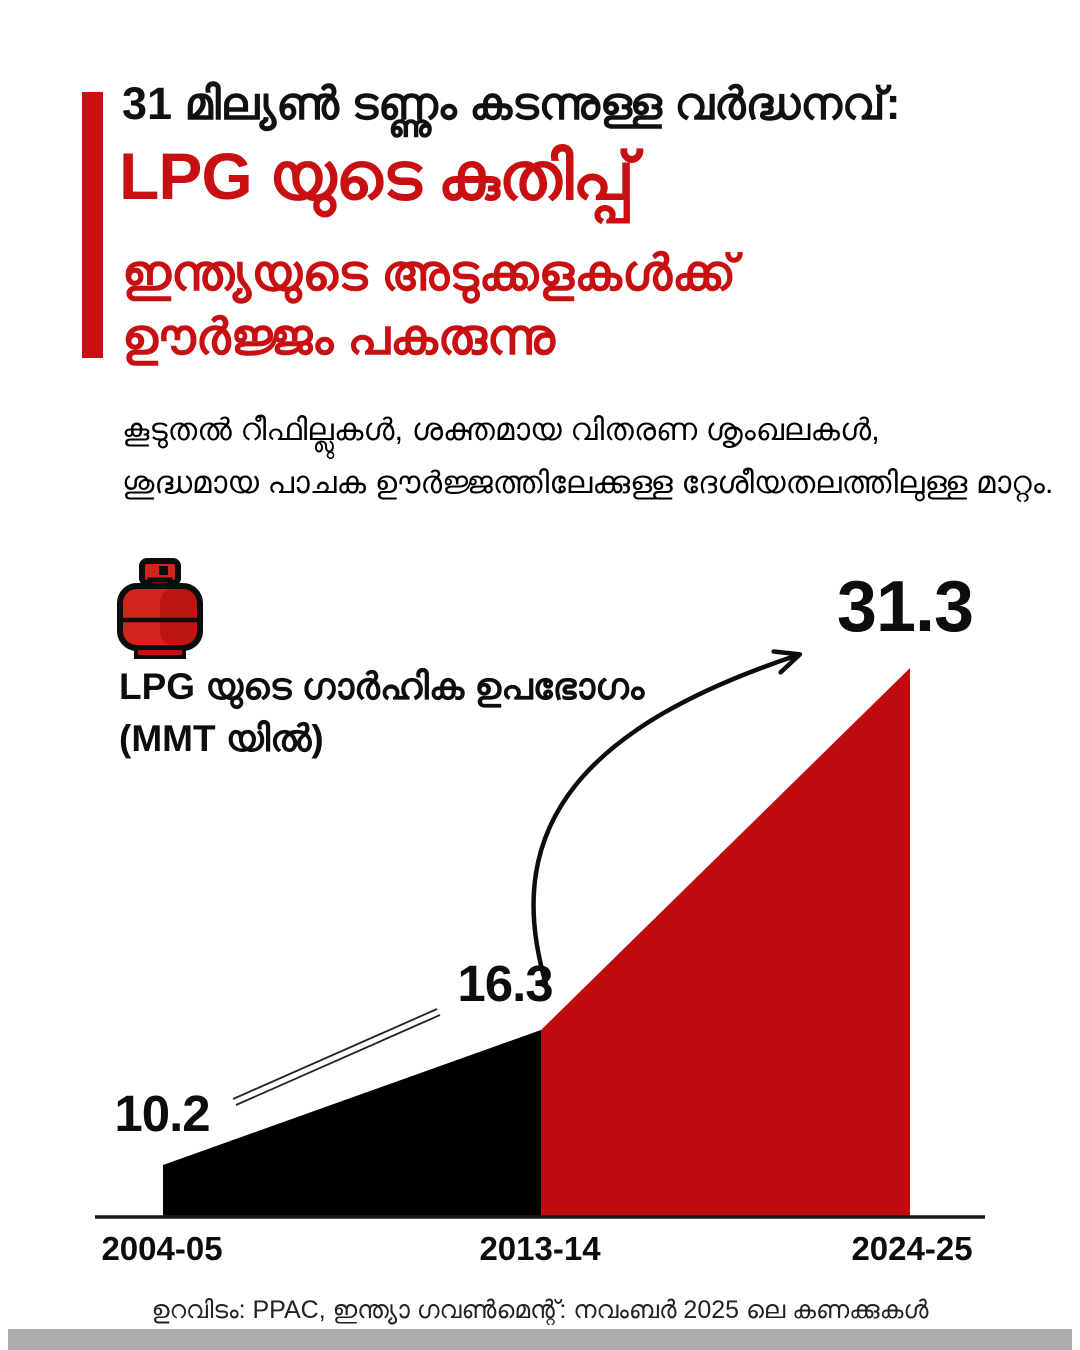 The height and width of the screenshot is (1350, 1080). What do you see at coordinates (382, 686) in the screenshot?
I see `chart-title-line-1: LPG യുടെ ഗാർഹിക ഉപഭോഗം` at bounding box center [382, 686].